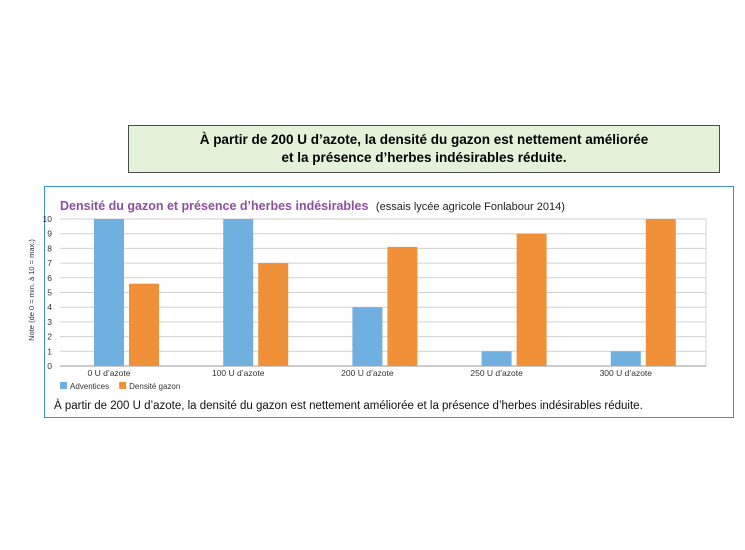 This screenshot has height=550, width=745. I want to click on y-axis-label: Note (de 0 = min. à 10 = max.), so click(31, 290).